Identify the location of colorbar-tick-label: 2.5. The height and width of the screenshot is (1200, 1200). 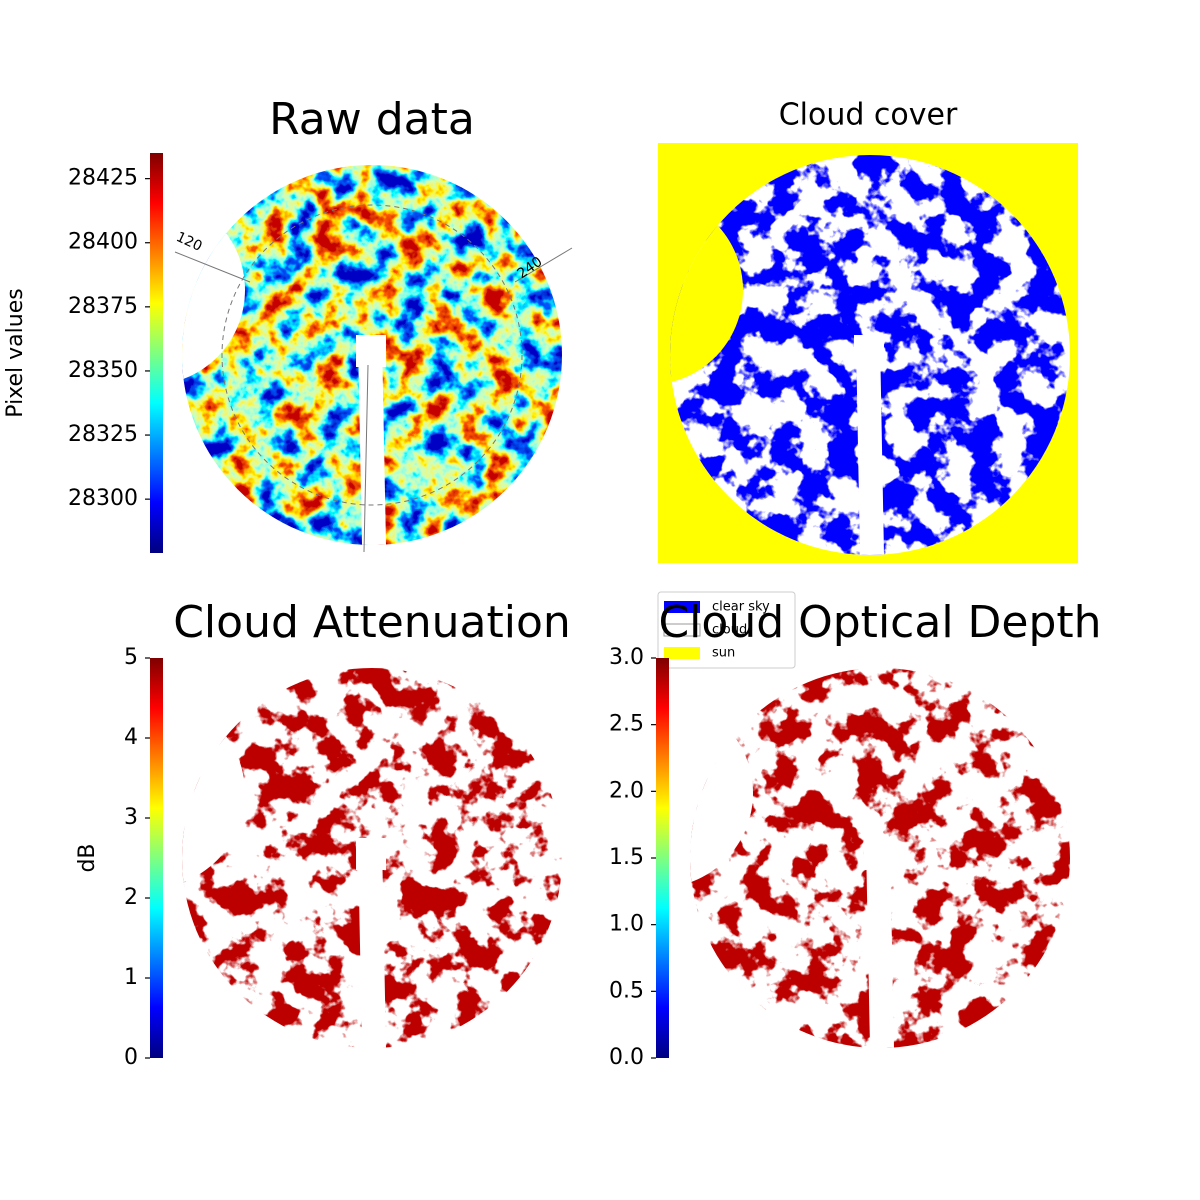
(626, 724).